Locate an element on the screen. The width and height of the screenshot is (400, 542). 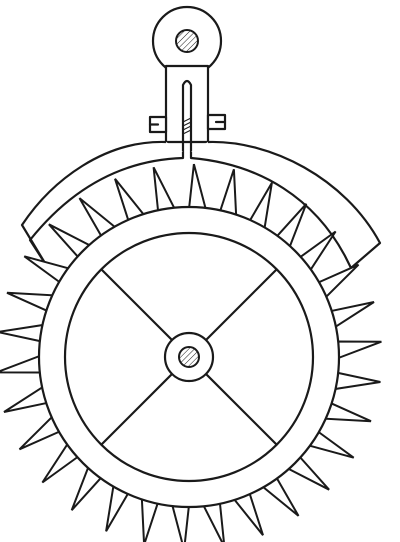
adjusting-screw-right is located at coordinates (216, 122).